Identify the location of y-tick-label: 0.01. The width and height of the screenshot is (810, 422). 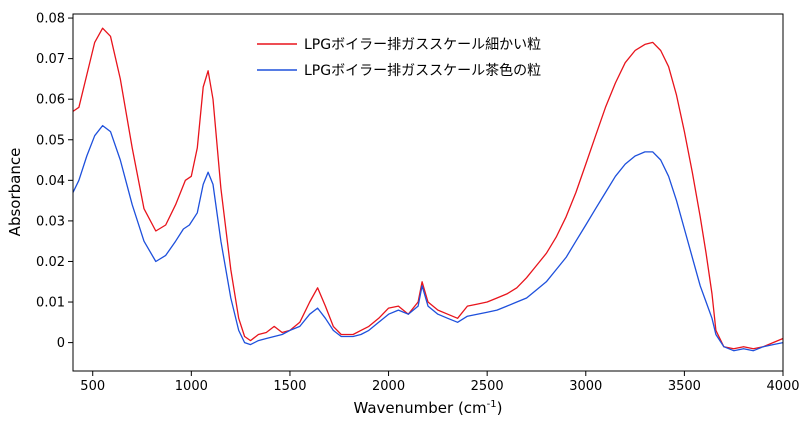
(50, 303).